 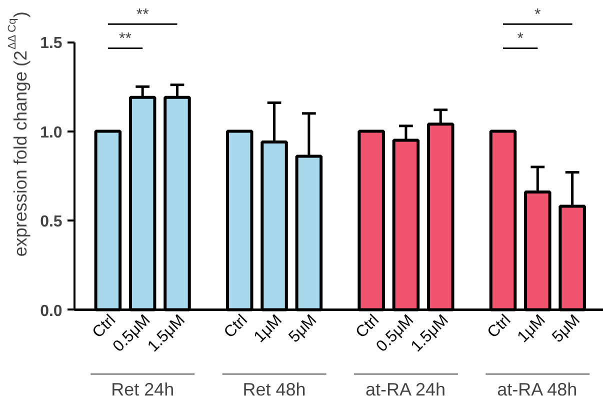 I want to click on annotation: *, so click(x=520, y=39).